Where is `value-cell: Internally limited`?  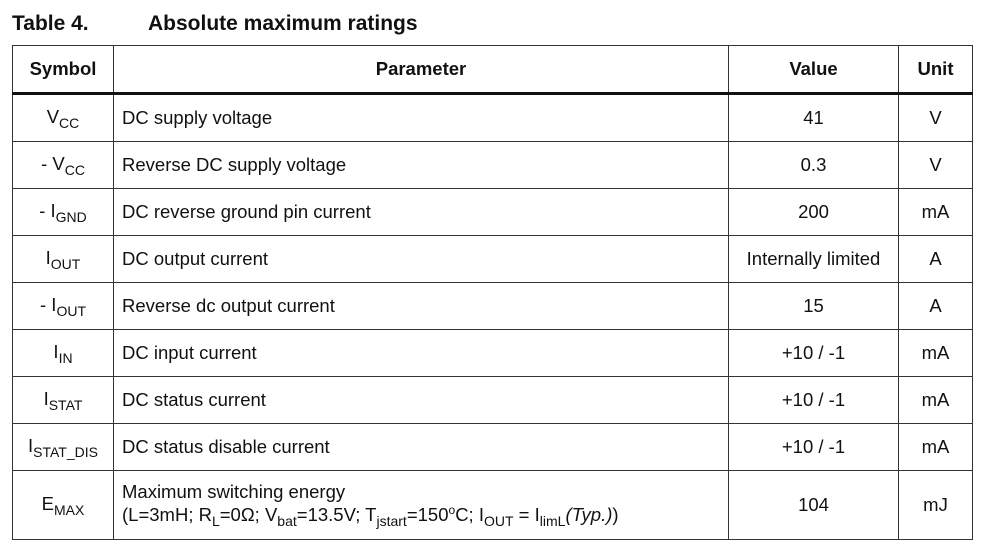 value-cell: Internally limited is located at coordinates (813, 259).